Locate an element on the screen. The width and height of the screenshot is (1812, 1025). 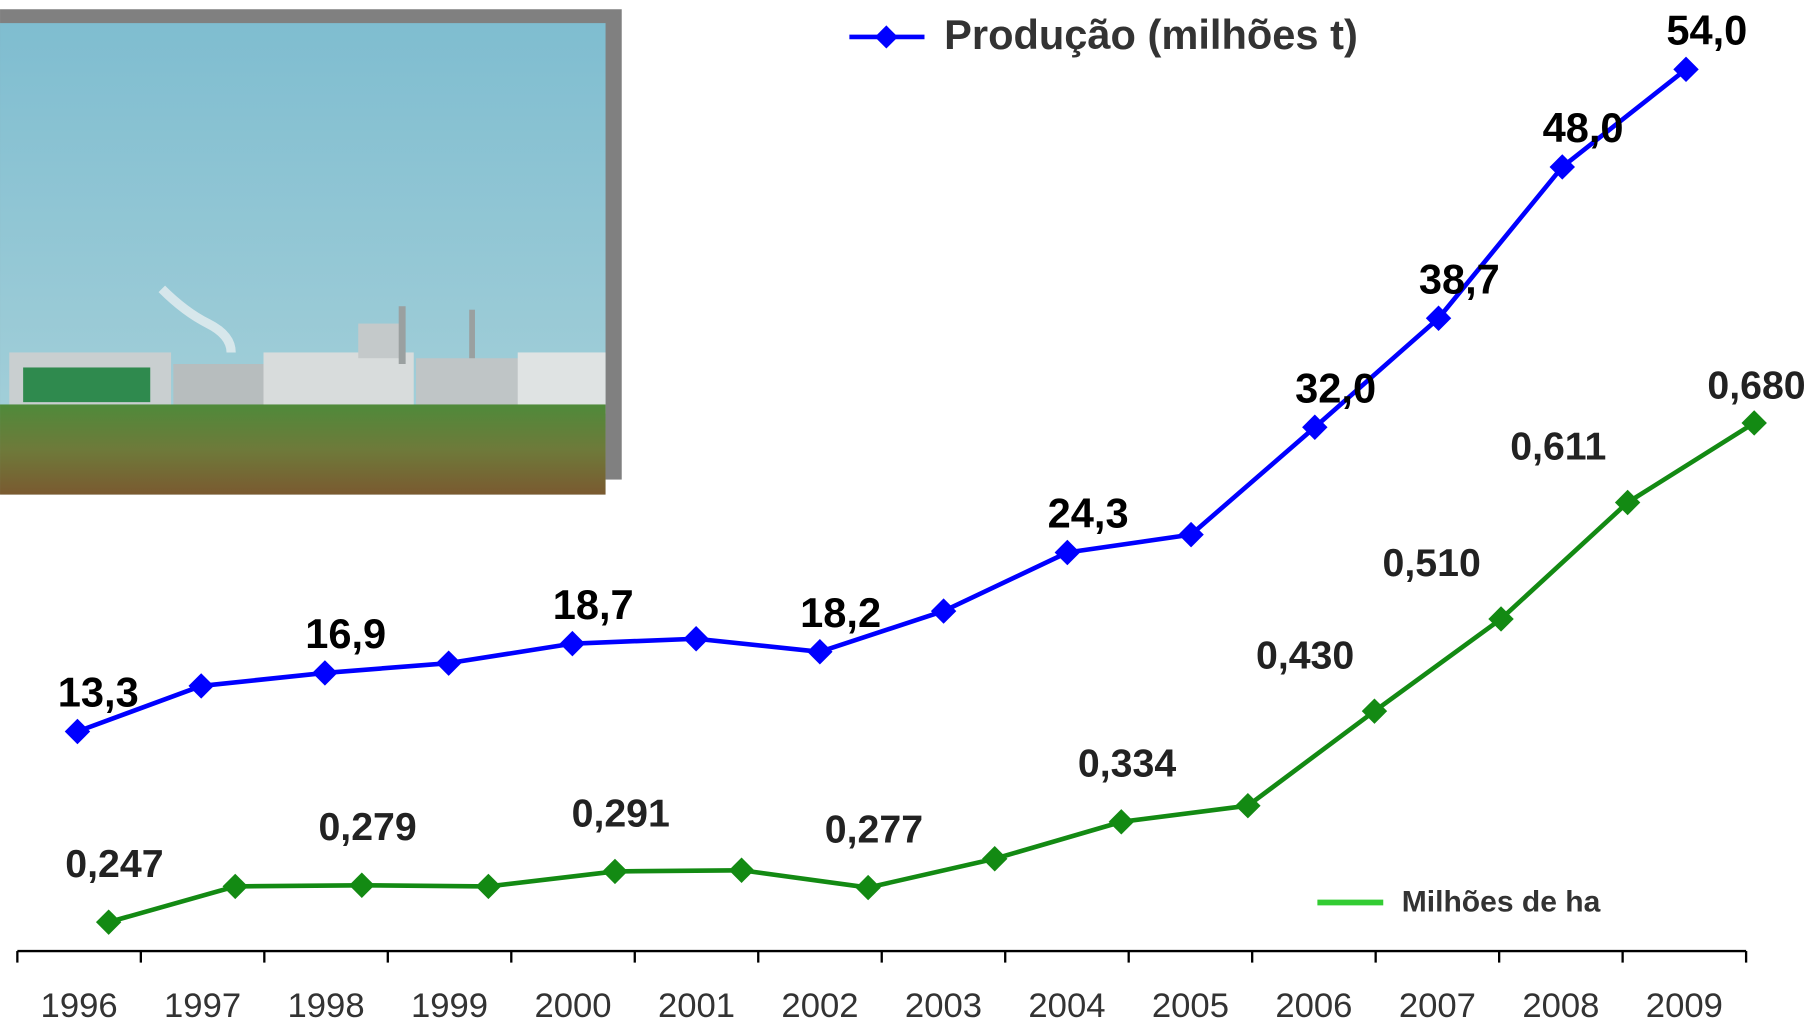
data-label: 13,3 is located at coordinates (98, 692).